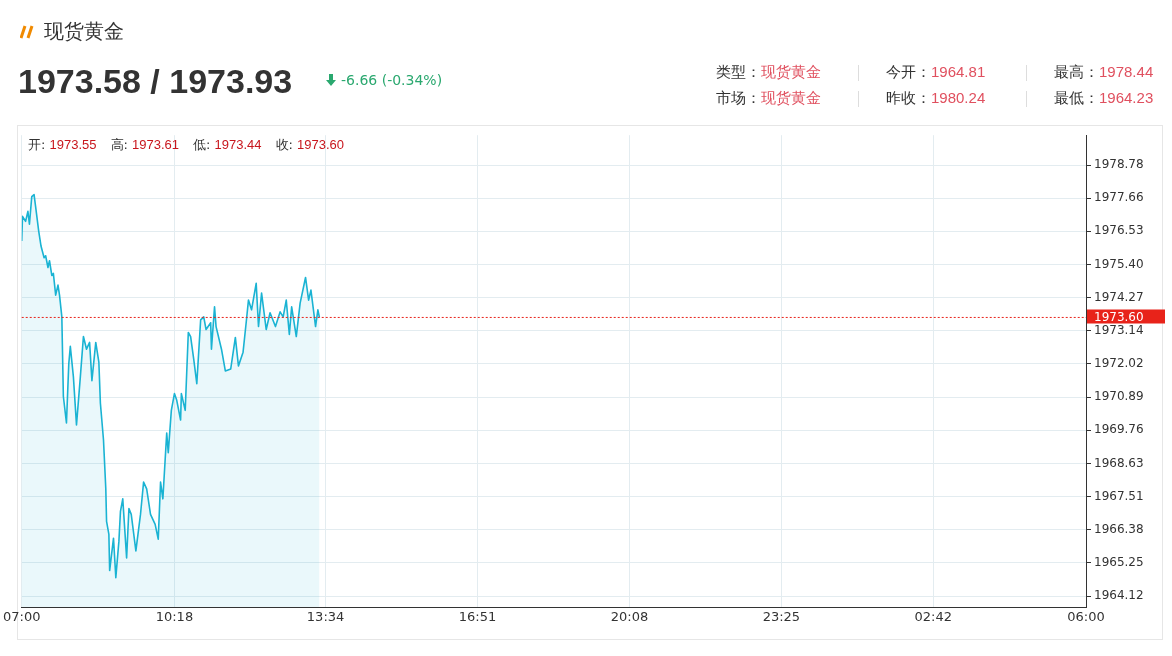 This screenshot has height=656, width=1172. Describe the element at coordinates (1119, 296) in the screenshot. I see `y-tick-label: 1974.27` at that location.